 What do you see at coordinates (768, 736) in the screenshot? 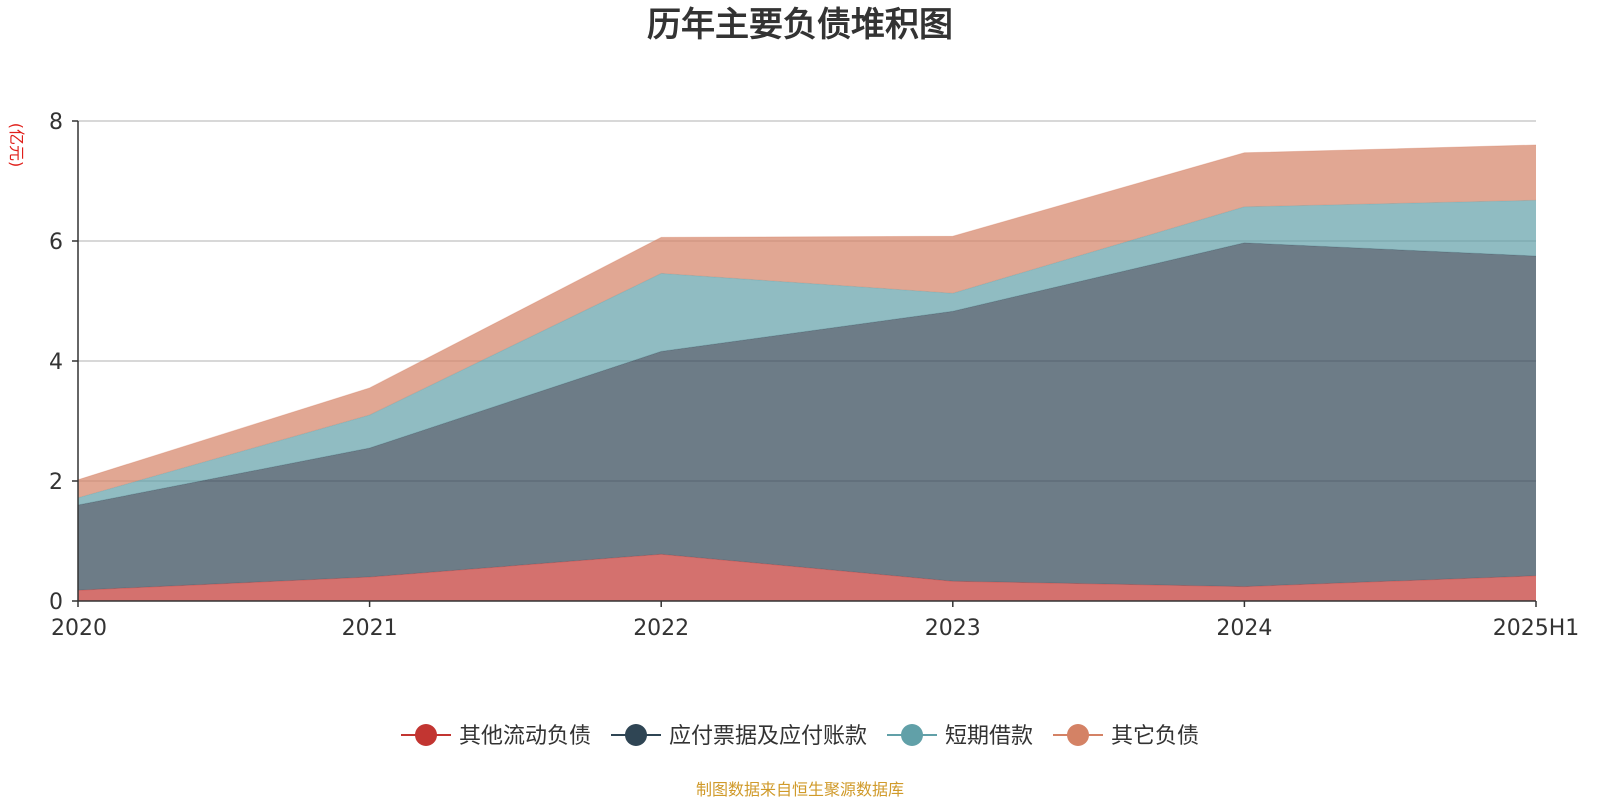
I see `legend-label: 应付票据及应付账款` at bounding box center [768, 736].